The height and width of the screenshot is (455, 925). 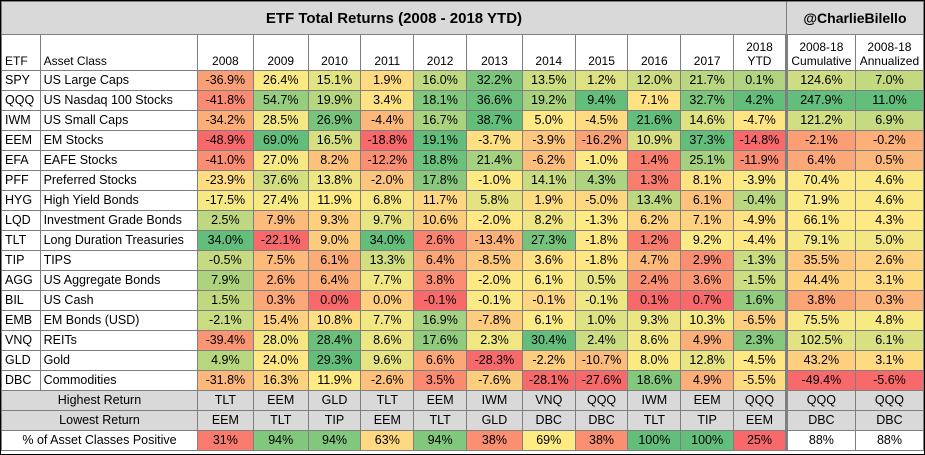 What do you see at coordinates (889, 220) in the screenshot?
I see `annualized-cell: 4.3%` at bounding box center [889, 220].